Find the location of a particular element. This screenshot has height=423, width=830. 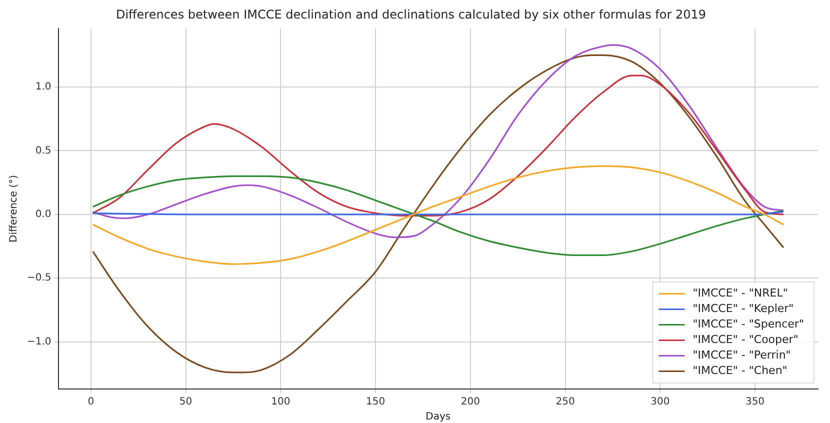

x-axis-title: Days is located at coordinates (438, 417).